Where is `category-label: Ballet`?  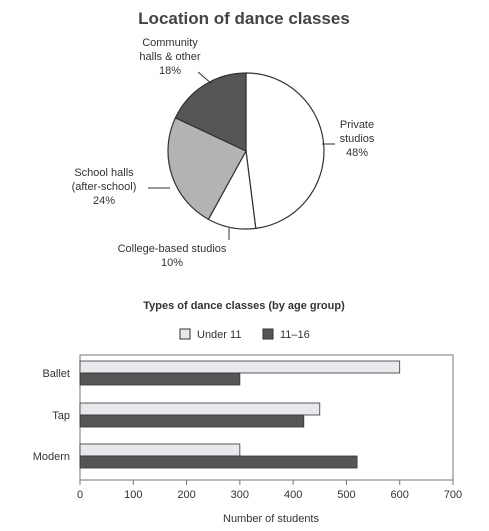
category-label: Ballet is located at coordinates (56, 374).